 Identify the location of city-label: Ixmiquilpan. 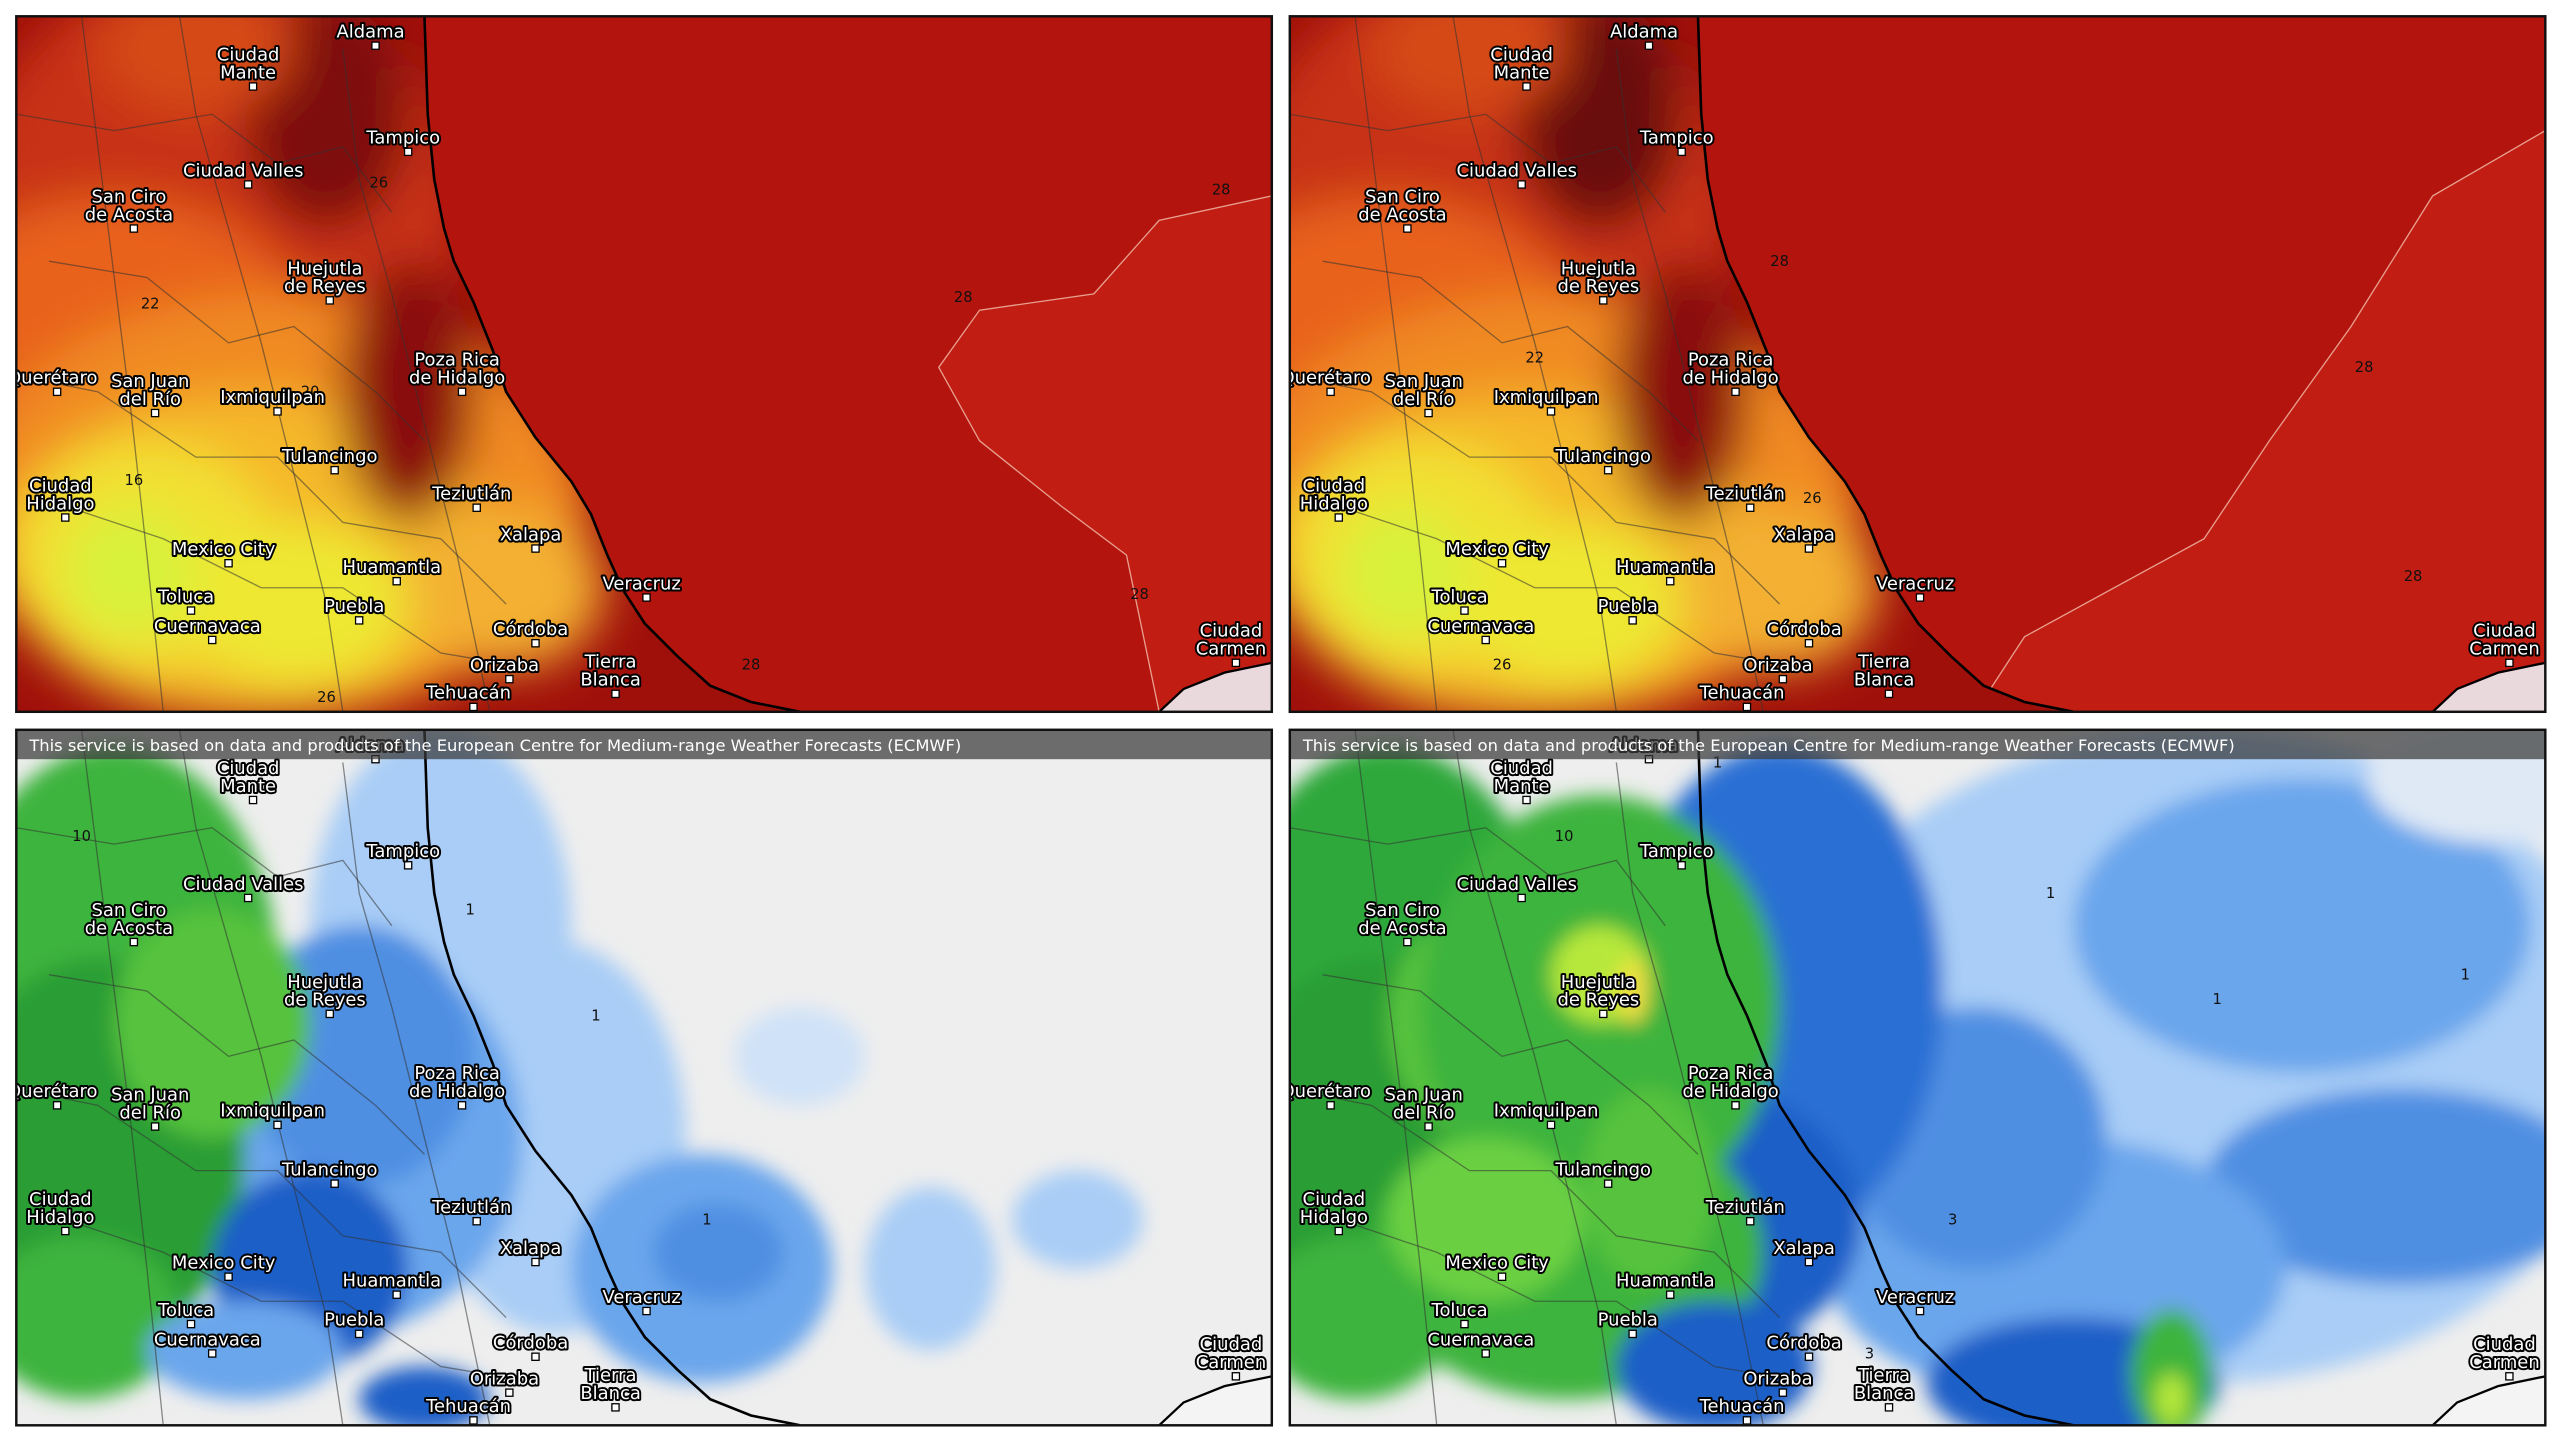
(272, 1111).